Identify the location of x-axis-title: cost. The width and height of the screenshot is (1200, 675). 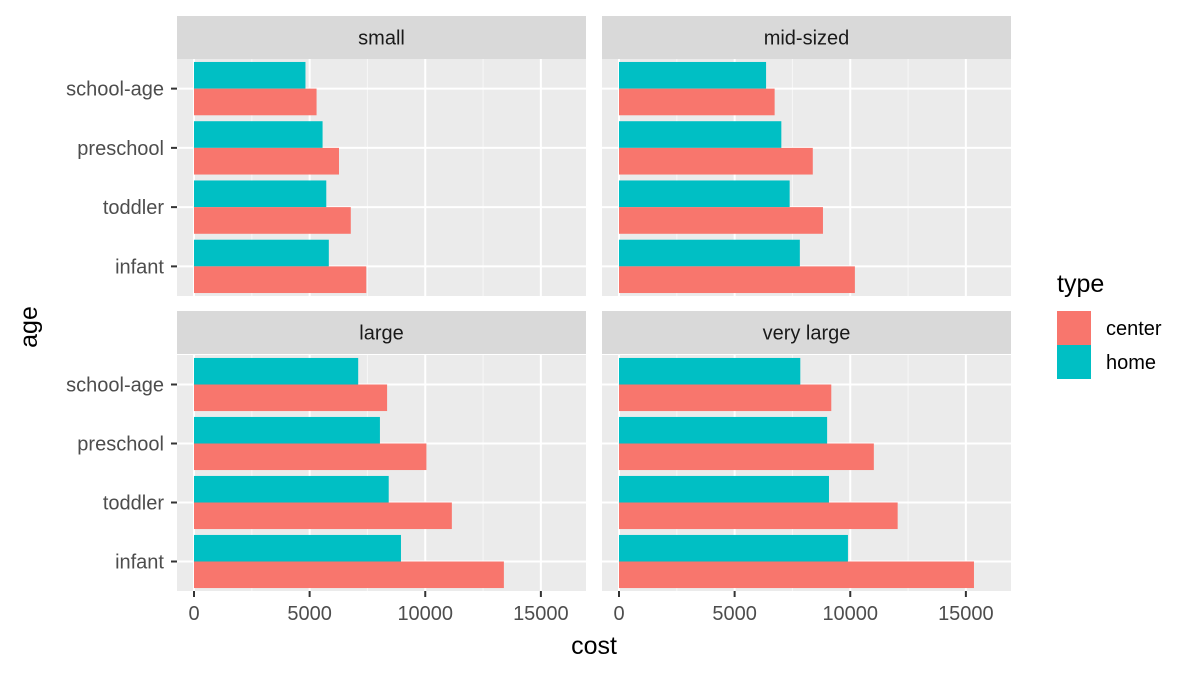
(594, 646).